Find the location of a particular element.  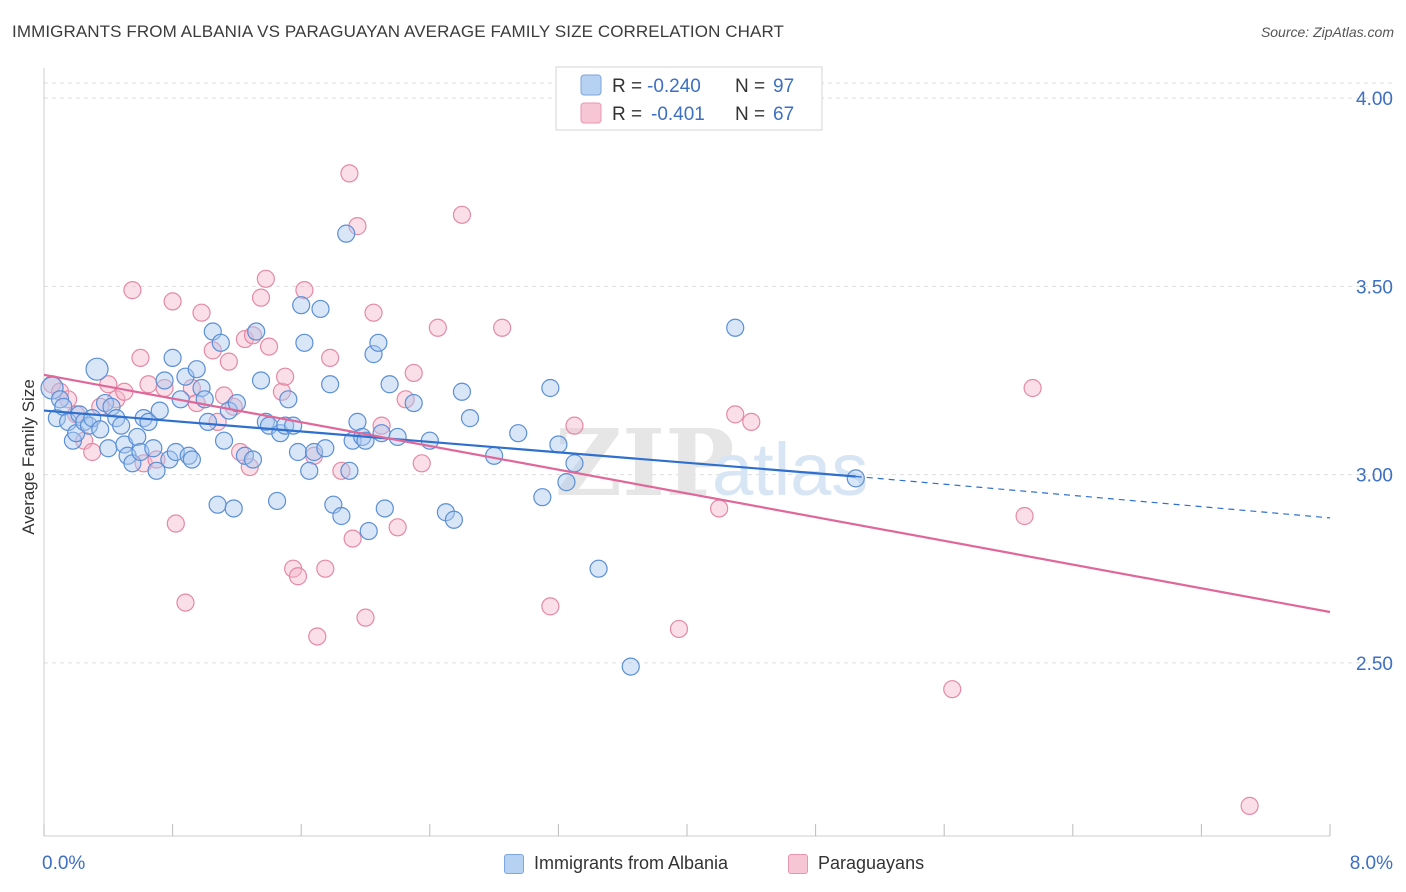

legend-label-albania: Immigrants from Albania is located at coordinates (631, 863).